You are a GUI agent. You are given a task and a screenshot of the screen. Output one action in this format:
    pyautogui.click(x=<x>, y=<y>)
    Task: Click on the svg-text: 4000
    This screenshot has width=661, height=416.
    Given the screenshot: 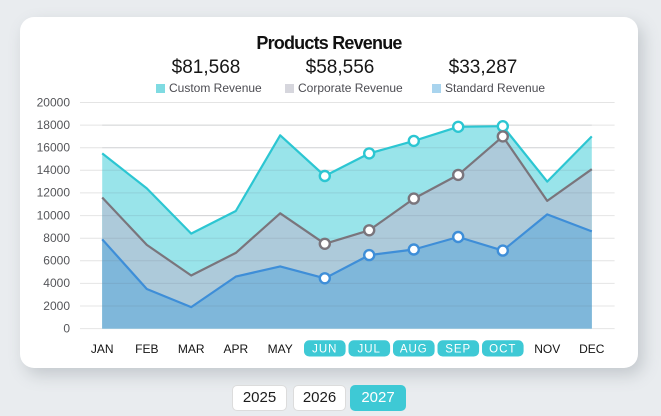 What is the action you would take?
    pyautogui.click(x=56, y=283)
    